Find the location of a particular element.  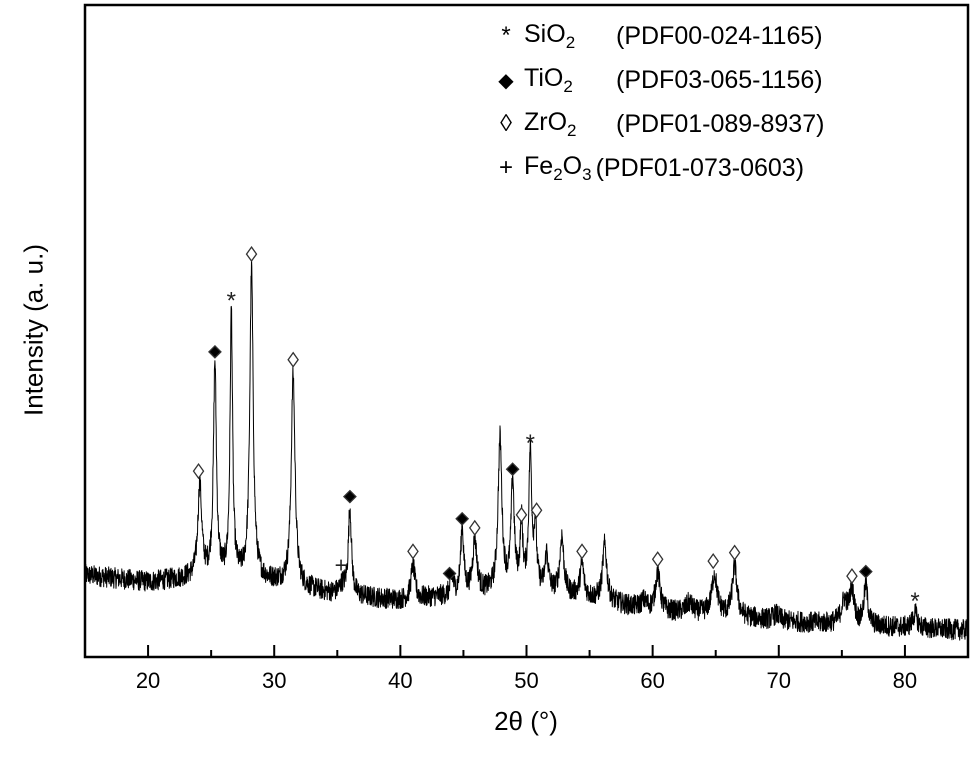

x-tick-label: 20 is located at coordinates (148, 680).